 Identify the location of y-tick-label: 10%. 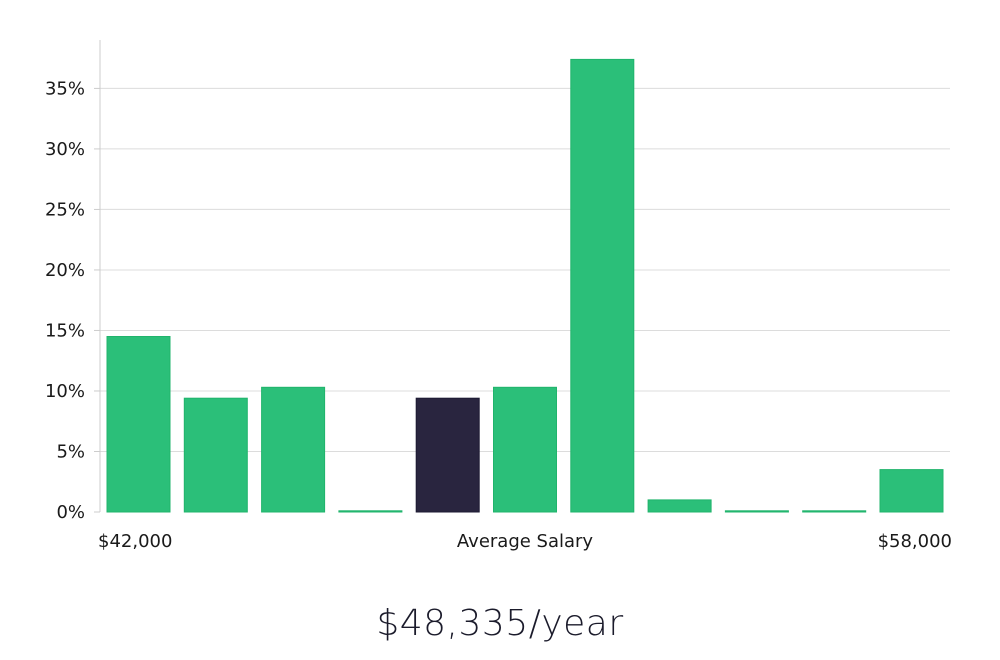
(65, 391).